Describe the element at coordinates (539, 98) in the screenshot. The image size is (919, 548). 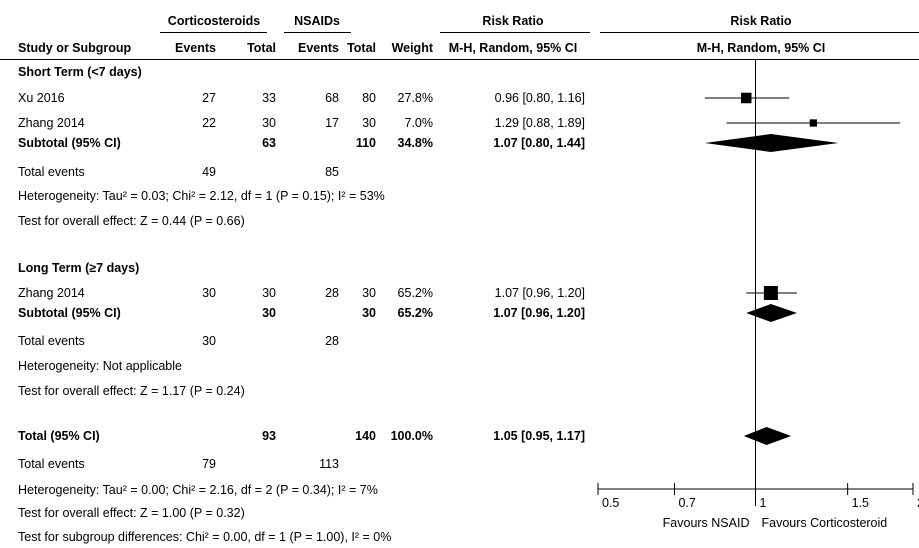
I see `ci-value: 0.96 [0.80, 1.16]` at that location.